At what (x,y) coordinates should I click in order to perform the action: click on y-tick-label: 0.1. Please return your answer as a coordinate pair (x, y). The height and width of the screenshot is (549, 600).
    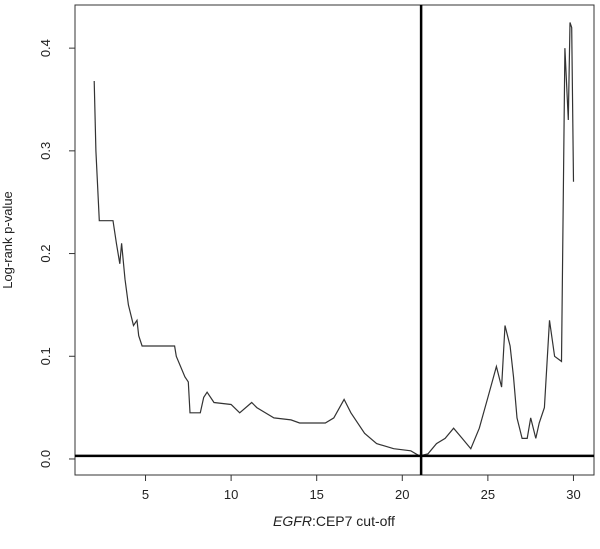
    Looking at the image, I should click on (45, 356).